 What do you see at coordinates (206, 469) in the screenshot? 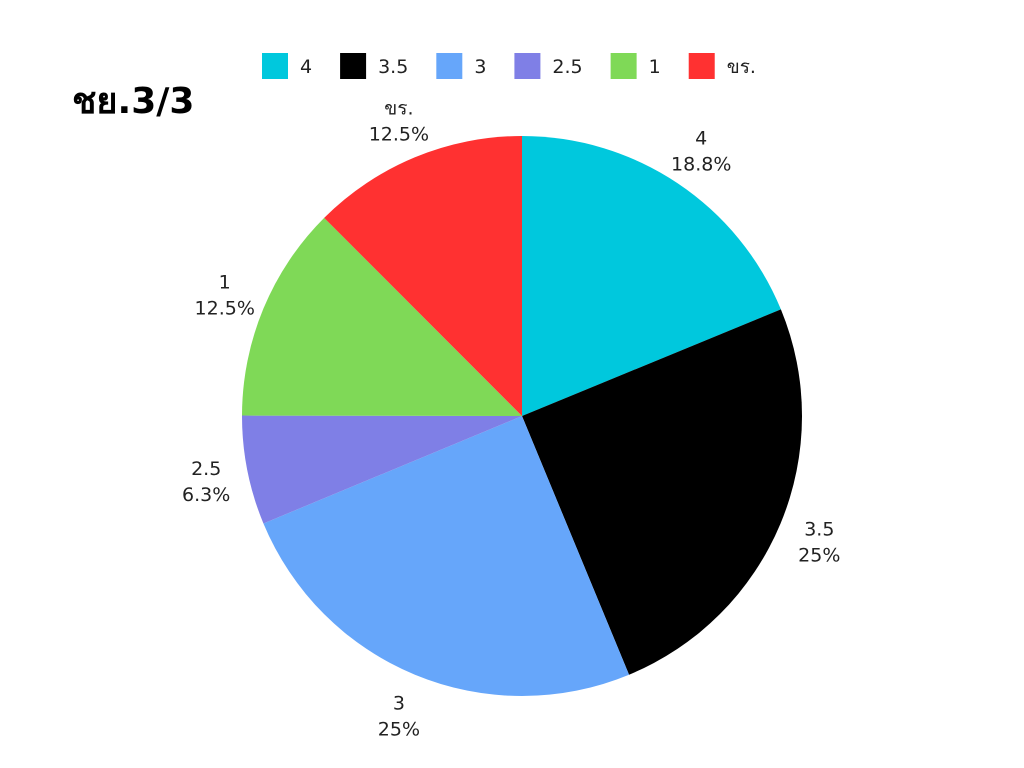
I see `slice-label-3: 2.5` at bounding box center [206, 469].